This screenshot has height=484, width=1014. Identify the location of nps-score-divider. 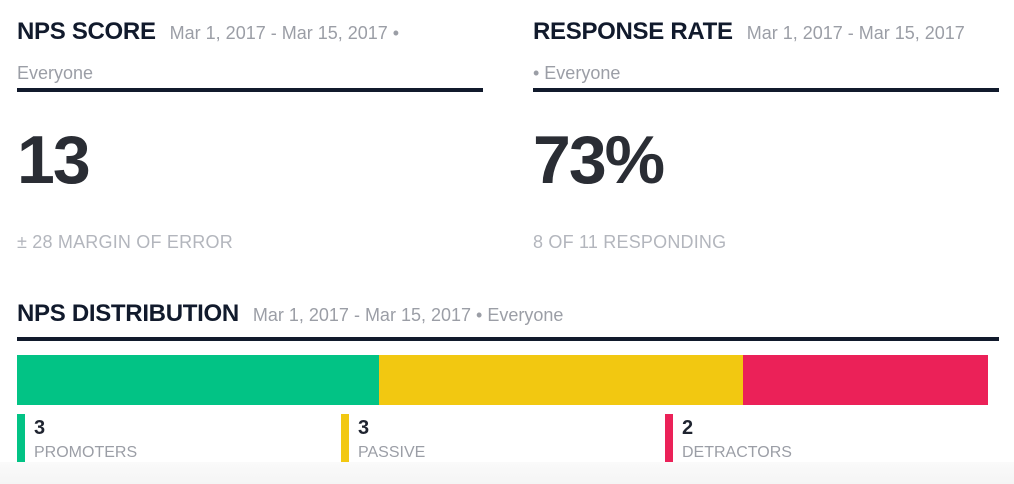
(250, 90).